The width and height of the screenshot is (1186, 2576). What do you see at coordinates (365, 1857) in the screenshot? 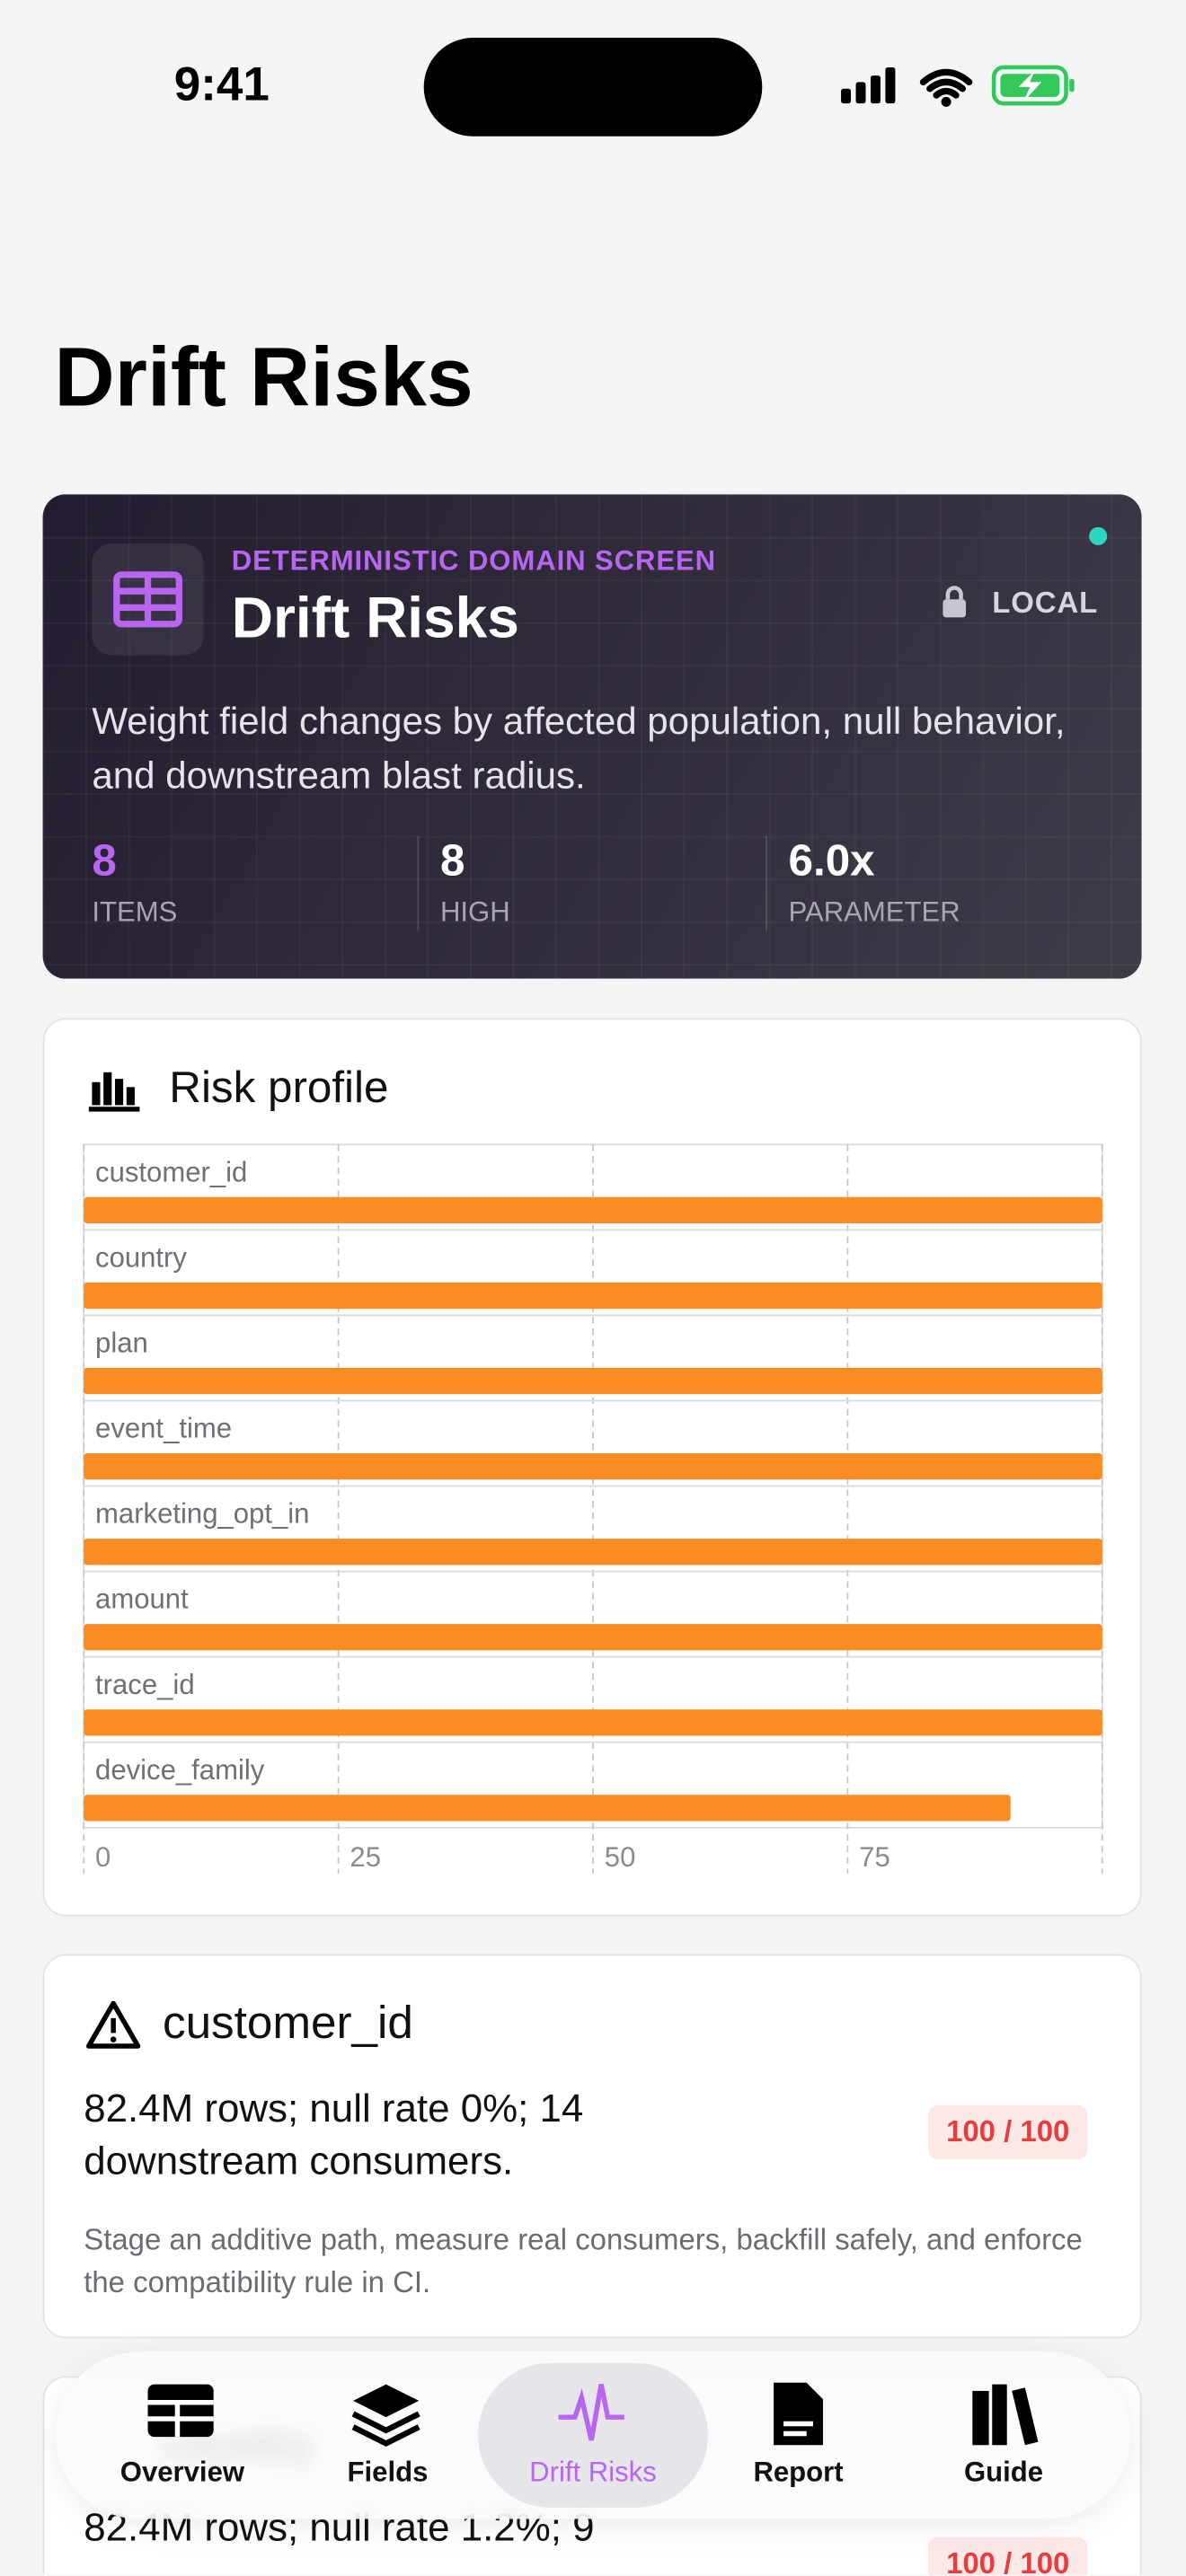
I see `x-tick-label: 25` at bounding box center [365, 1857].